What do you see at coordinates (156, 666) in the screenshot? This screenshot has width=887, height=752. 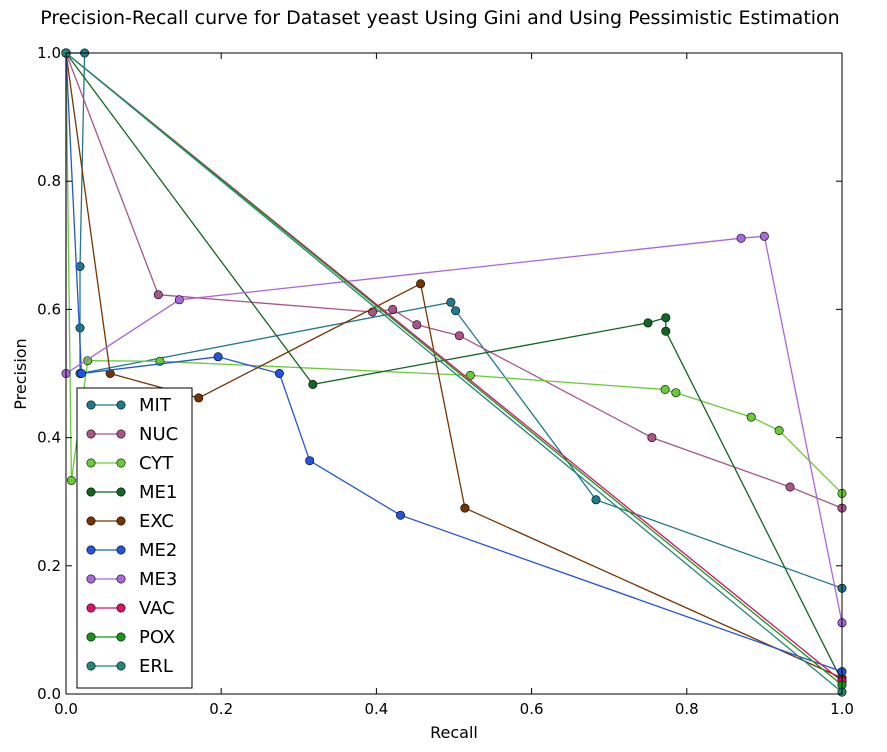 I see `legend-label: ERL` at bounding box center [156, 666].